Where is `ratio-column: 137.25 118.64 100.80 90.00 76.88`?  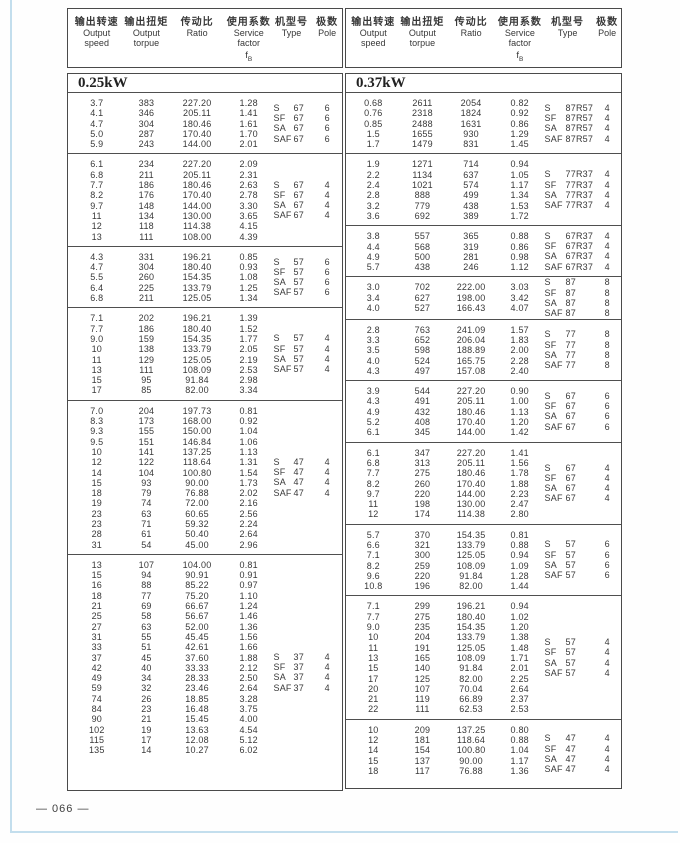
ratio-column: 137.25 118.64 100.80 90.00 76.88 is located at coordinates (471, 754).